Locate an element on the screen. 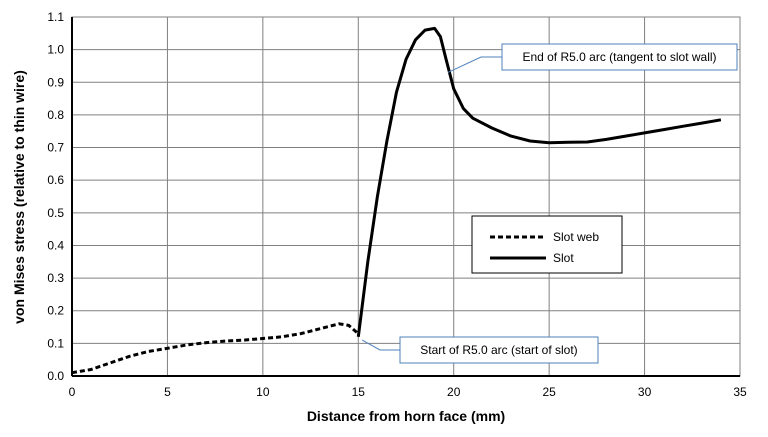  y-tick-label: 0.9 is located at coordinates (55, 82).